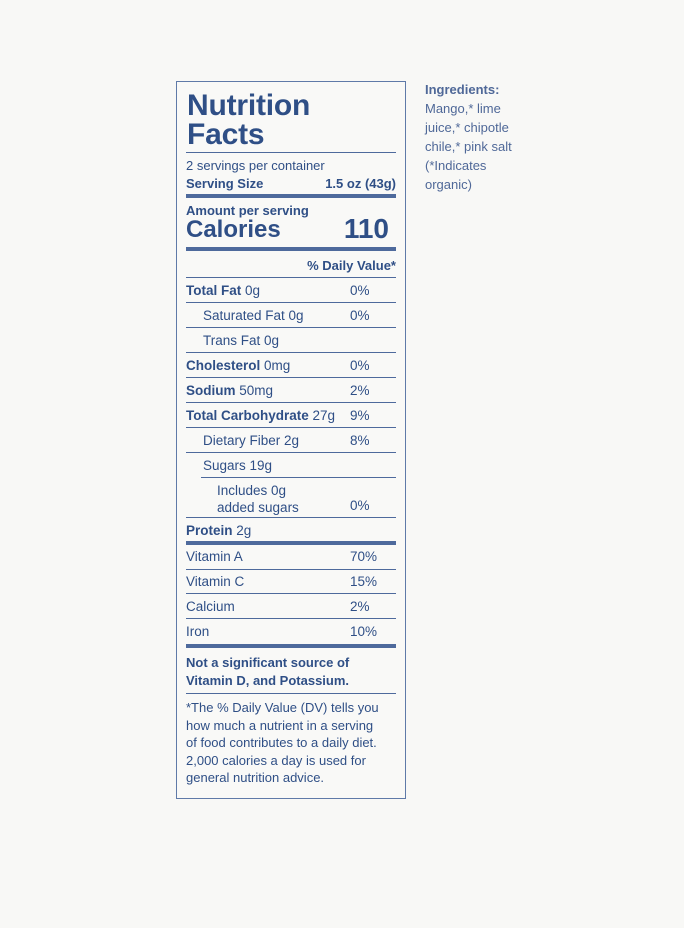  Describe the element at coordinates (276, 760) in the screenshot. I see `footnote-line: 2,000 calories a day is used for` at that location.